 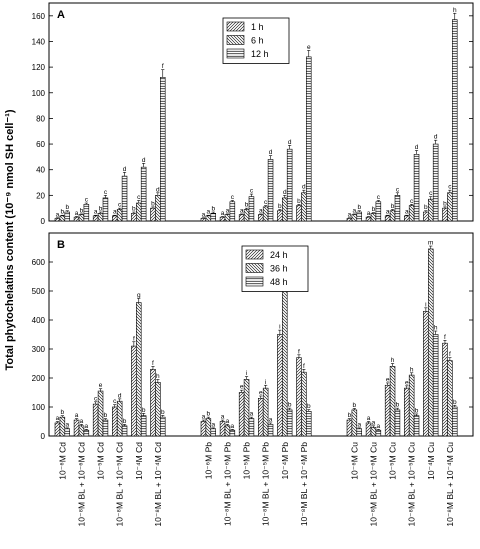 What do you see at coordinates (393, 461) in the screenshot?
I see `x-category-label: 10⁻⁵M Cu` at bounding box center [393, 461].